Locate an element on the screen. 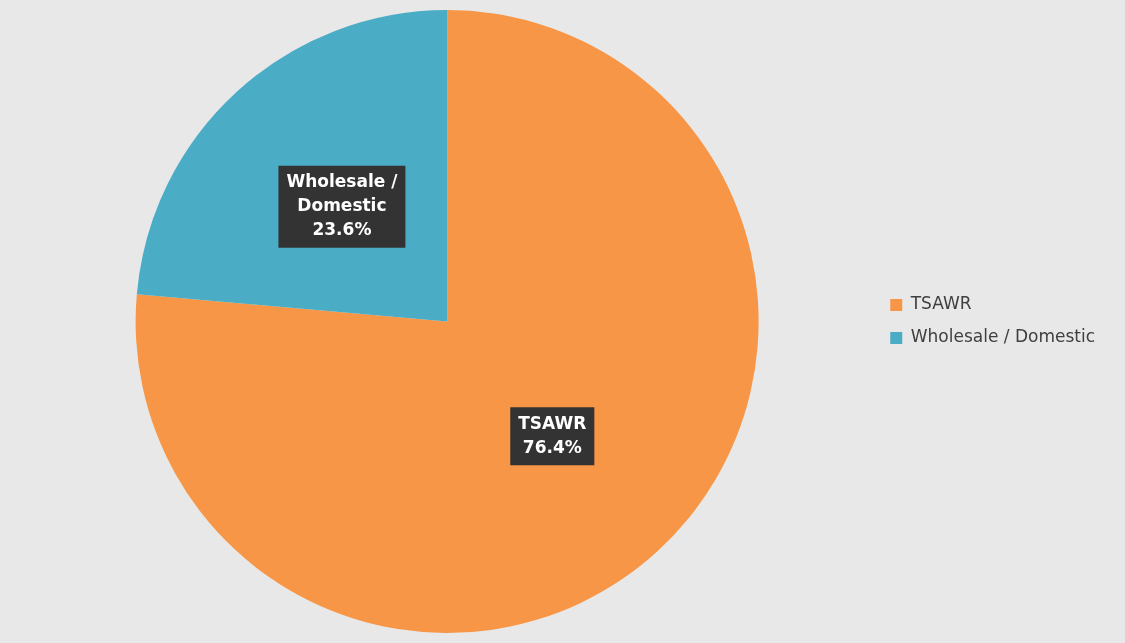 This screenshot has width=1125, height=643. legend-label: TSAWR is located at coordinates (940, 303).